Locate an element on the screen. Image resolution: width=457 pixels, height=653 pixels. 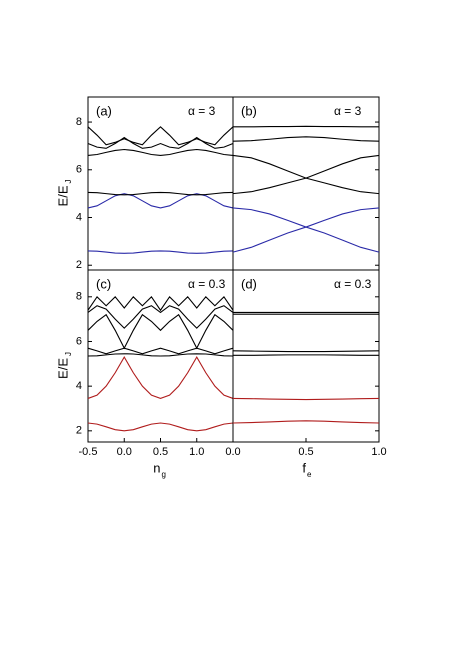
y-axis-label: E/E J is located at coordinates (64, 365).